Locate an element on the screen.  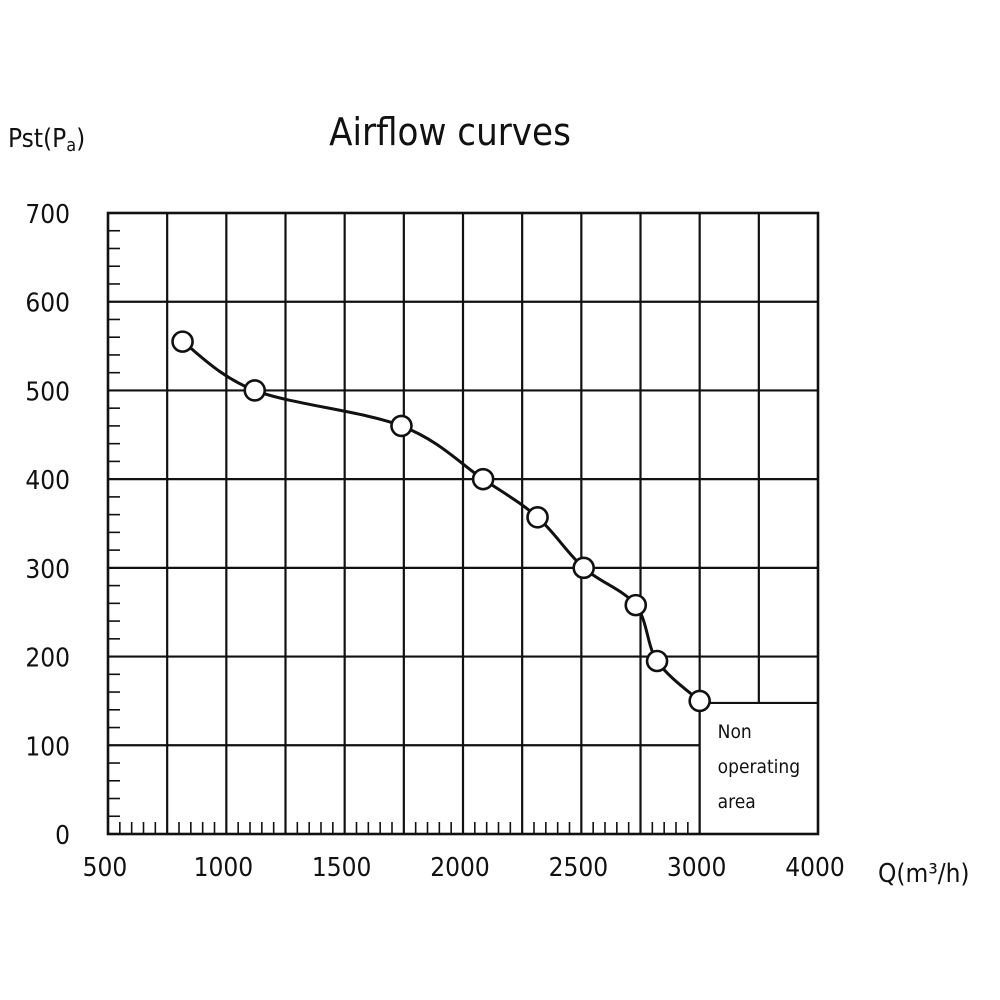
y-tick-label: 600 is located at coordinates (47, 304).